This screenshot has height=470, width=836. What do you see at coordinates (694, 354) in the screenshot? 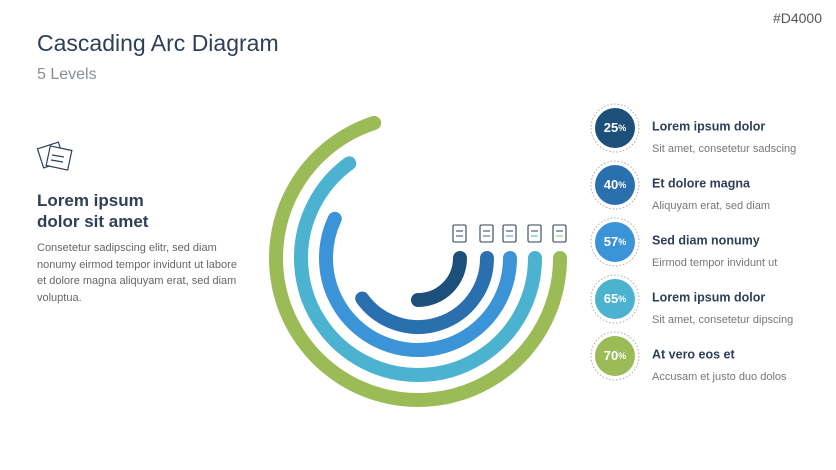
I see `level-title: At vero eos et` at bounding box center [694, 354].